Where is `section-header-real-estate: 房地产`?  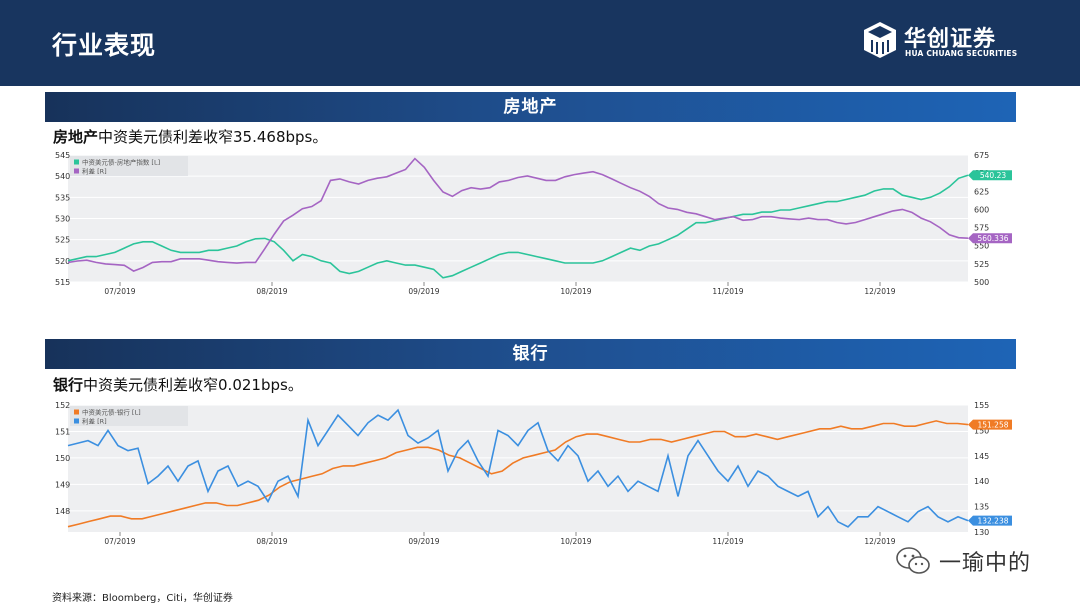
section-header-real-estate: 房地产 is located at coordinates (530, 107).